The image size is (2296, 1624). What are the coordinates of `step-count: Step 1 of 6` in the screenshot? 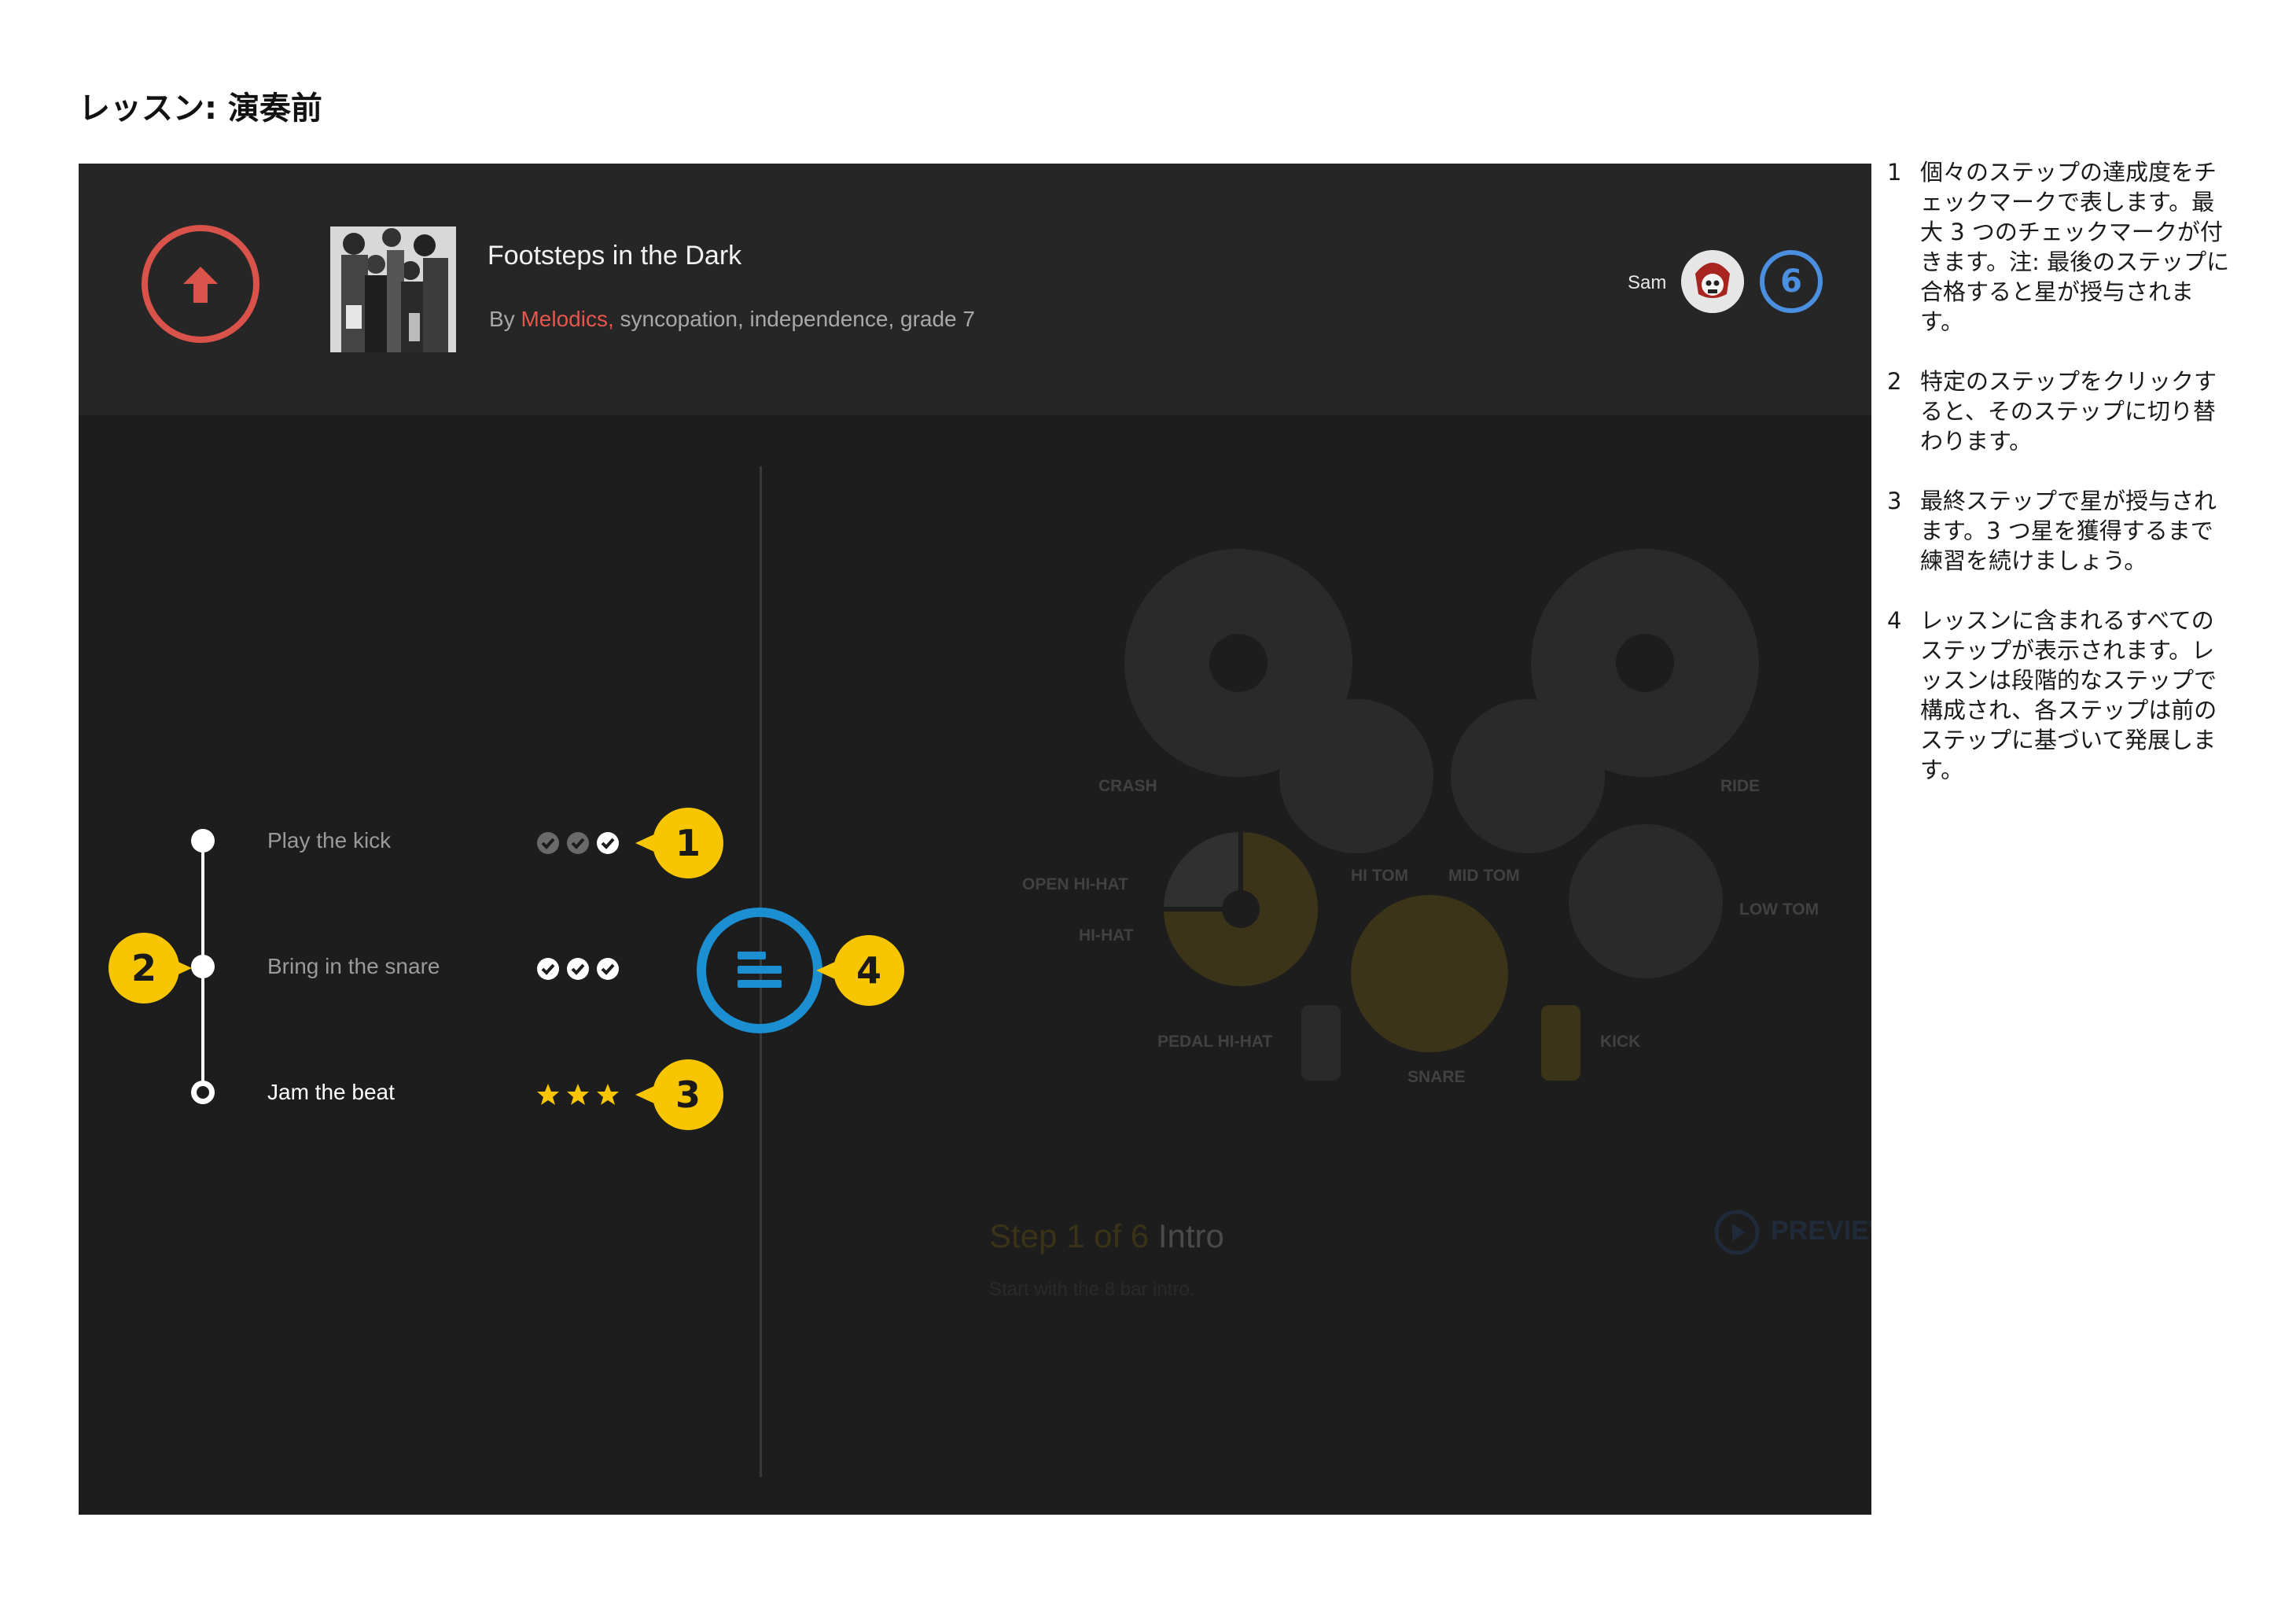 It's located at (1069, 1235).